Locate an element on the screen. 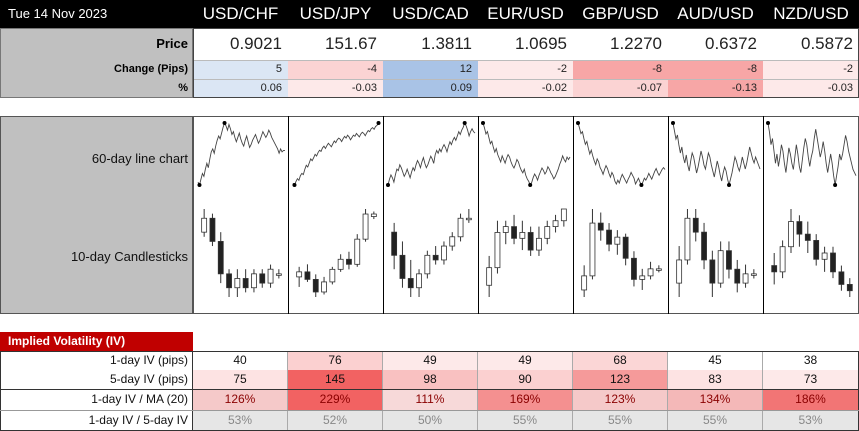 This screenshot has width=859, height=431. iv-cell: 40 is located at coordinates (240, 360).